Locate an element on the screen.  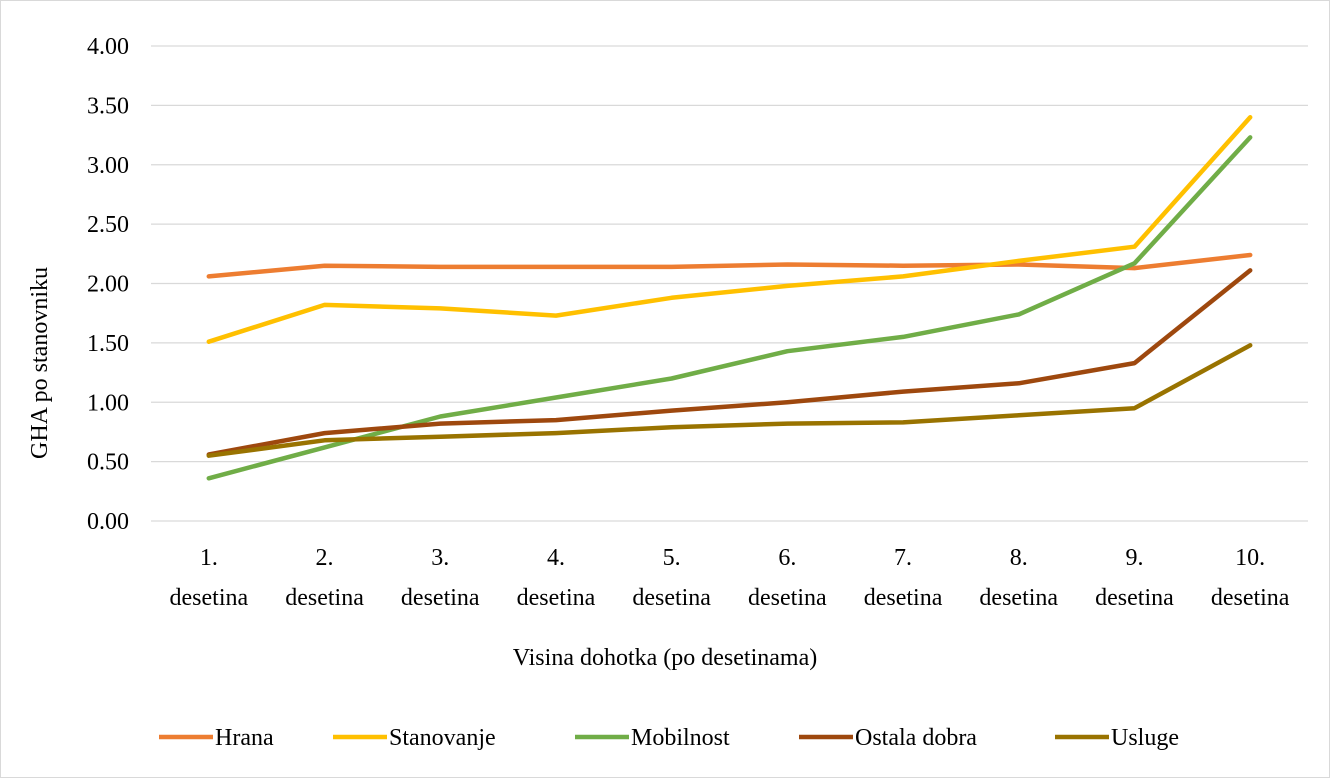
y-tick-label: 2.00 is located at coordinates (108, 285).